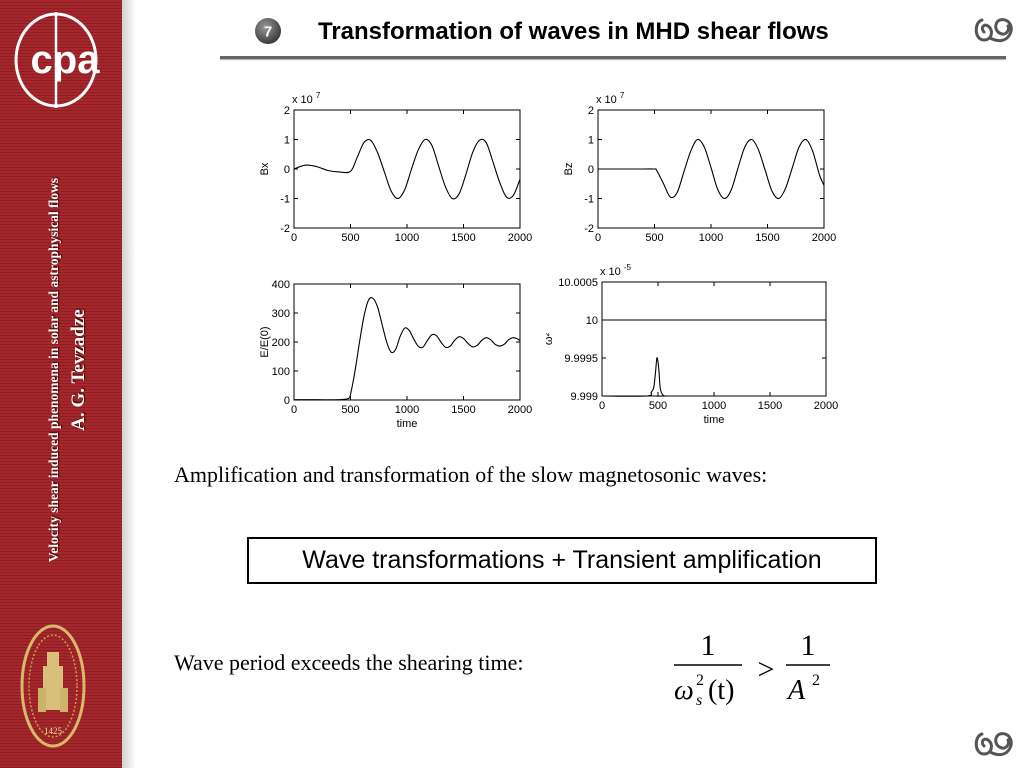  I want to click on slide-number-badge: 7, so click(268, 31).